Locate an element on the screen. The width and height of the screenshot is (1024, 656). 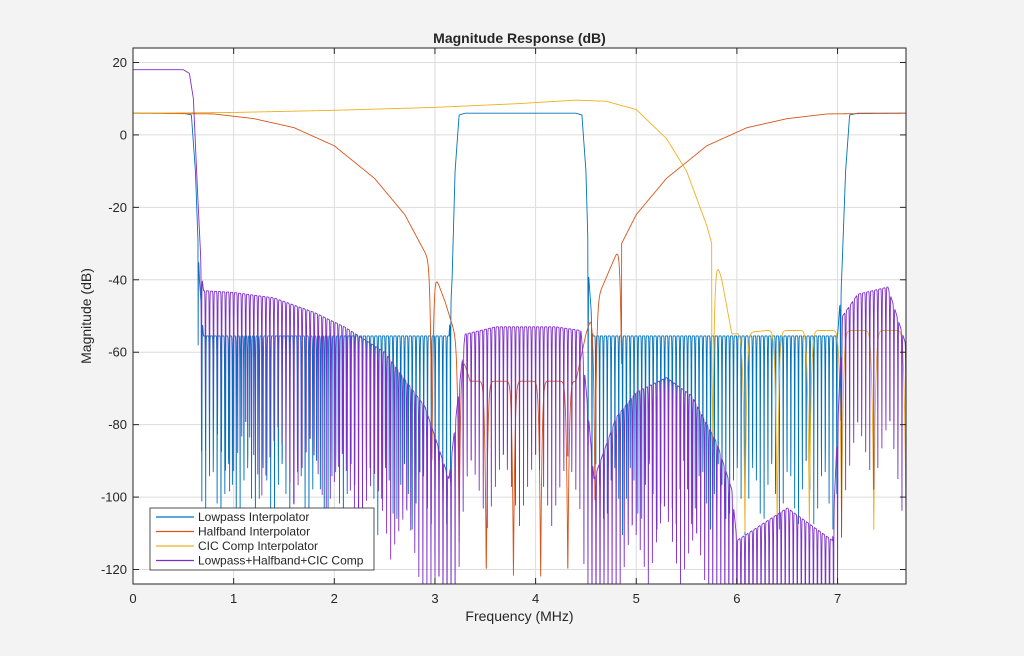
y-tick-label: -100 is located at coordinates (114, 497).